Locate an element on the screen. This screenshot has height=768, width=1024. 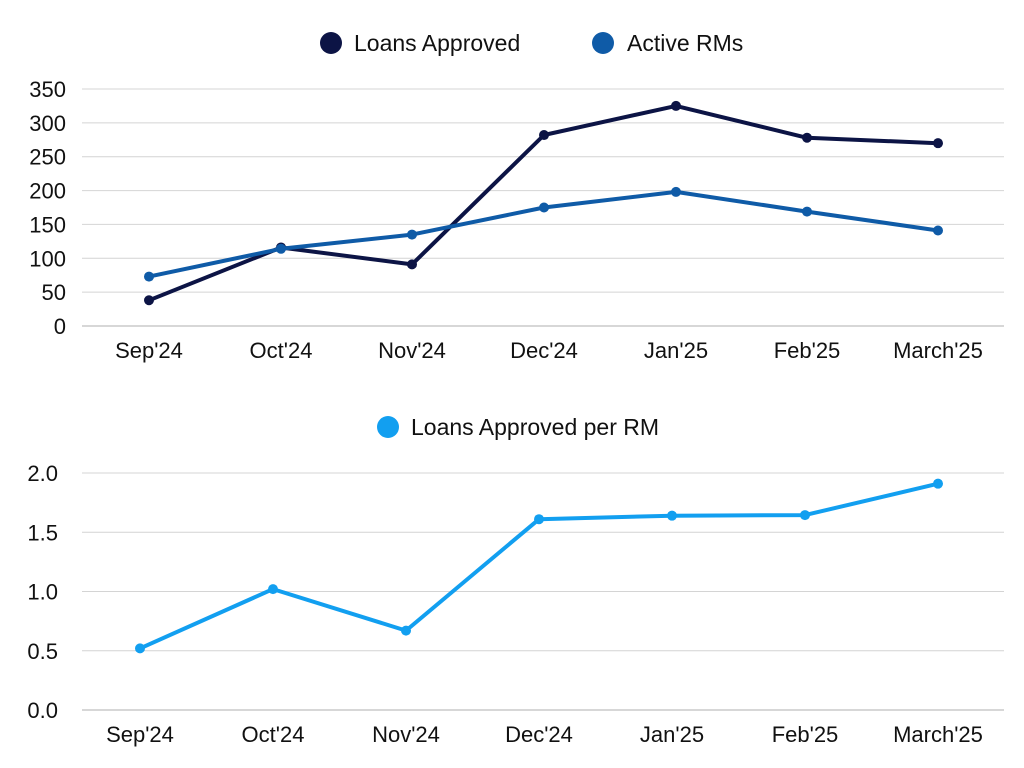
y-tick-label: 350 is located at coordinates (47, 89).